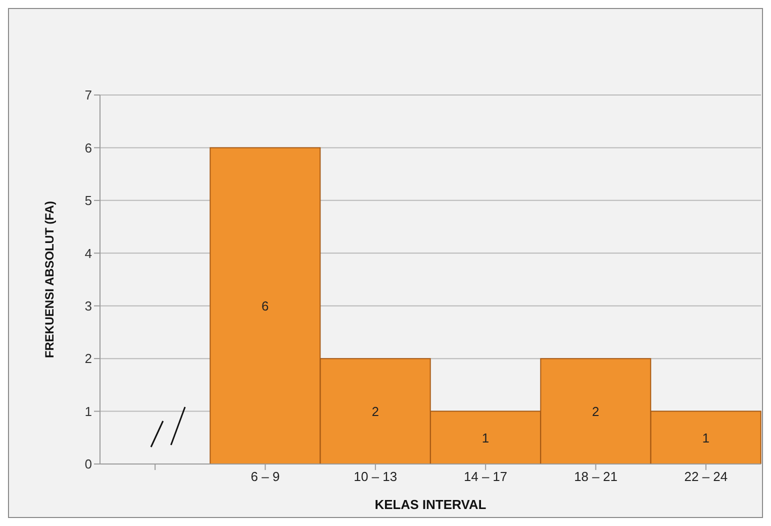  What do you see at coordinates (88, 95) in the screenshot?
I see `y-tick-label: 7` at bounding box center [88, 95].